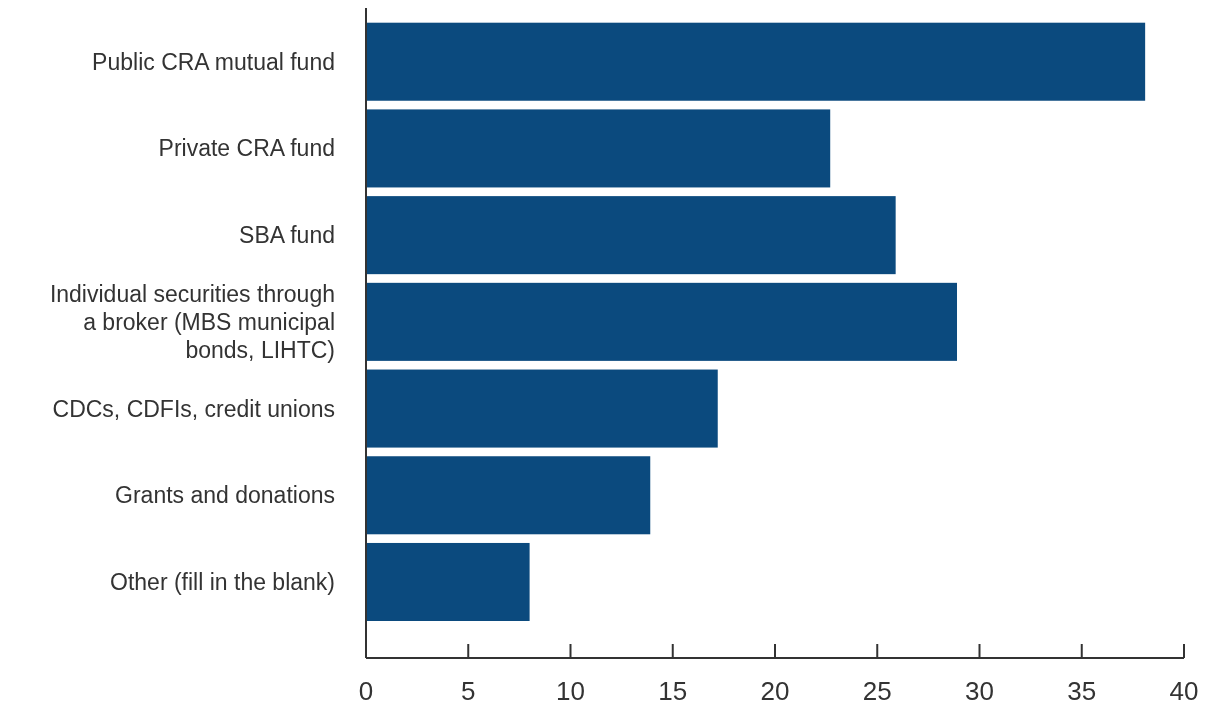  Describe the element at coordinates (673, 691) in the screenshot. I see `x-tick-label: 15` at that location.